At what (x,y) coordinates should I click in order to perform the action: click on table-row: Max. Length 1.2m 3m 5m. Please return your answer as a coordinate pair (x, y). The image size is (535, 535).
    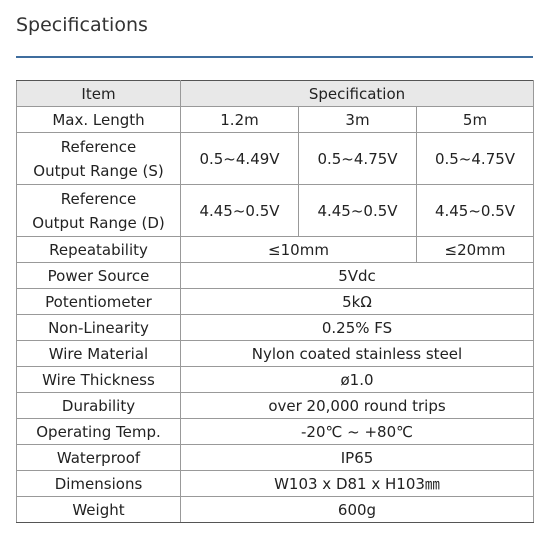
    Looking at the image, I should click on (275, 119).